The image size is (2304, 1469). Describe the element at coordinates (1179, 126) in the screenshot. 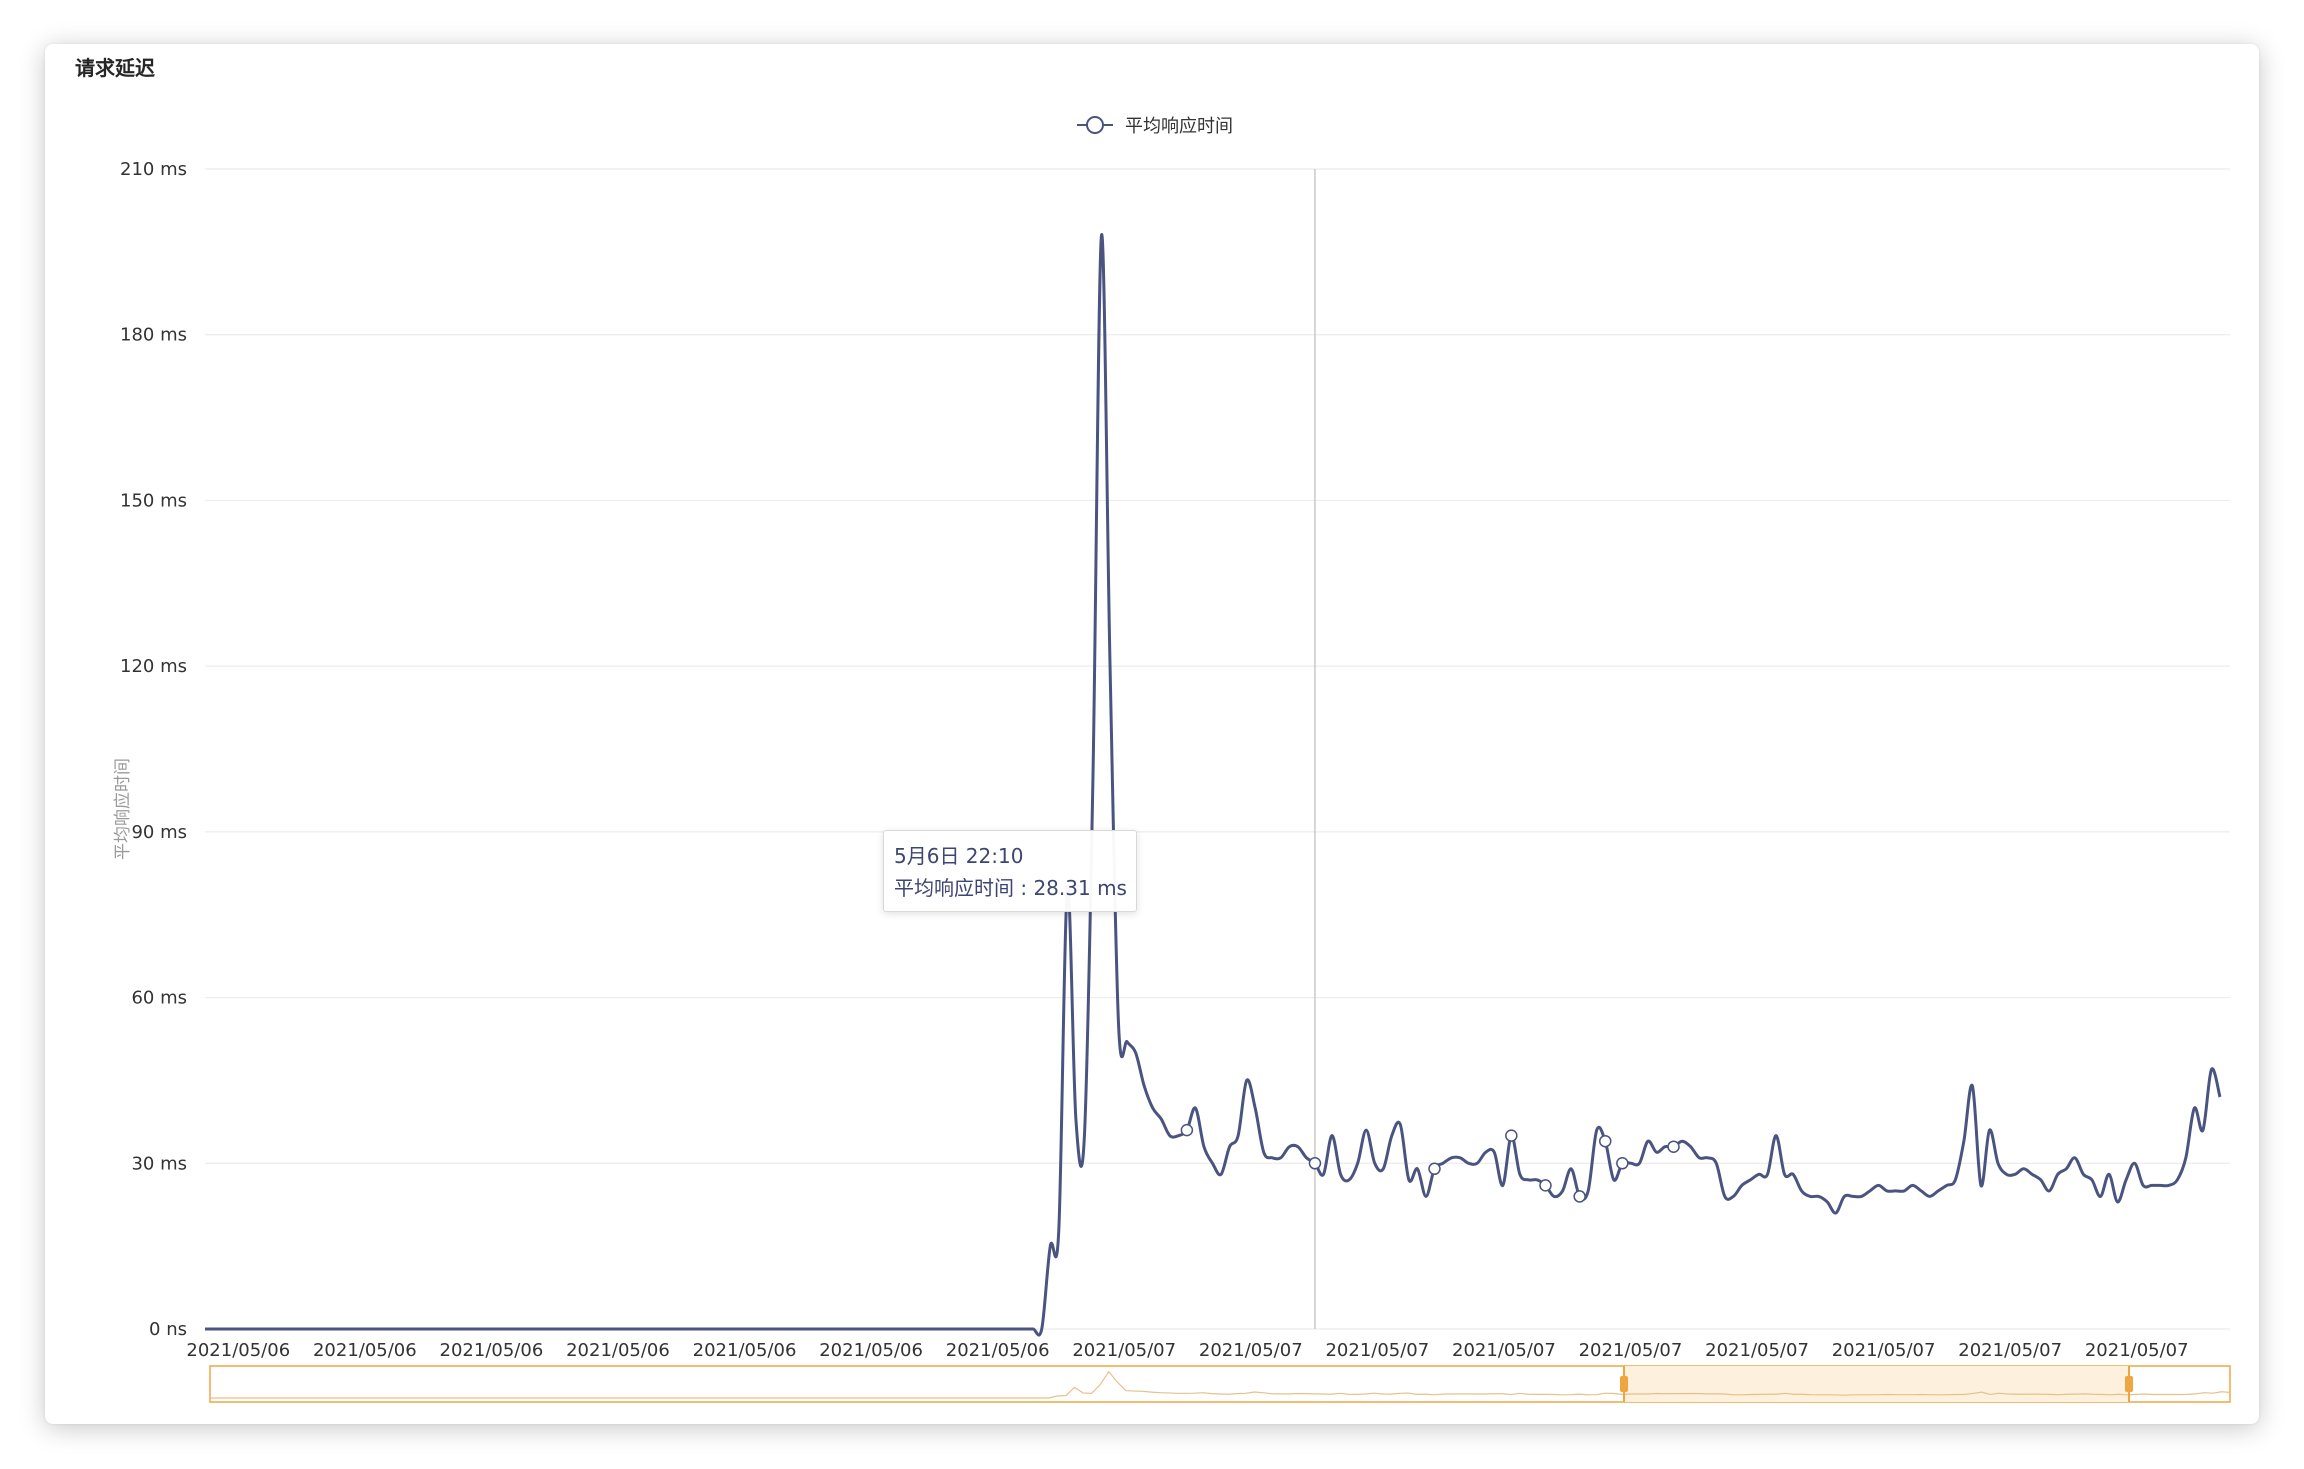

I see `legend-label: 平均响应时间` at that location.